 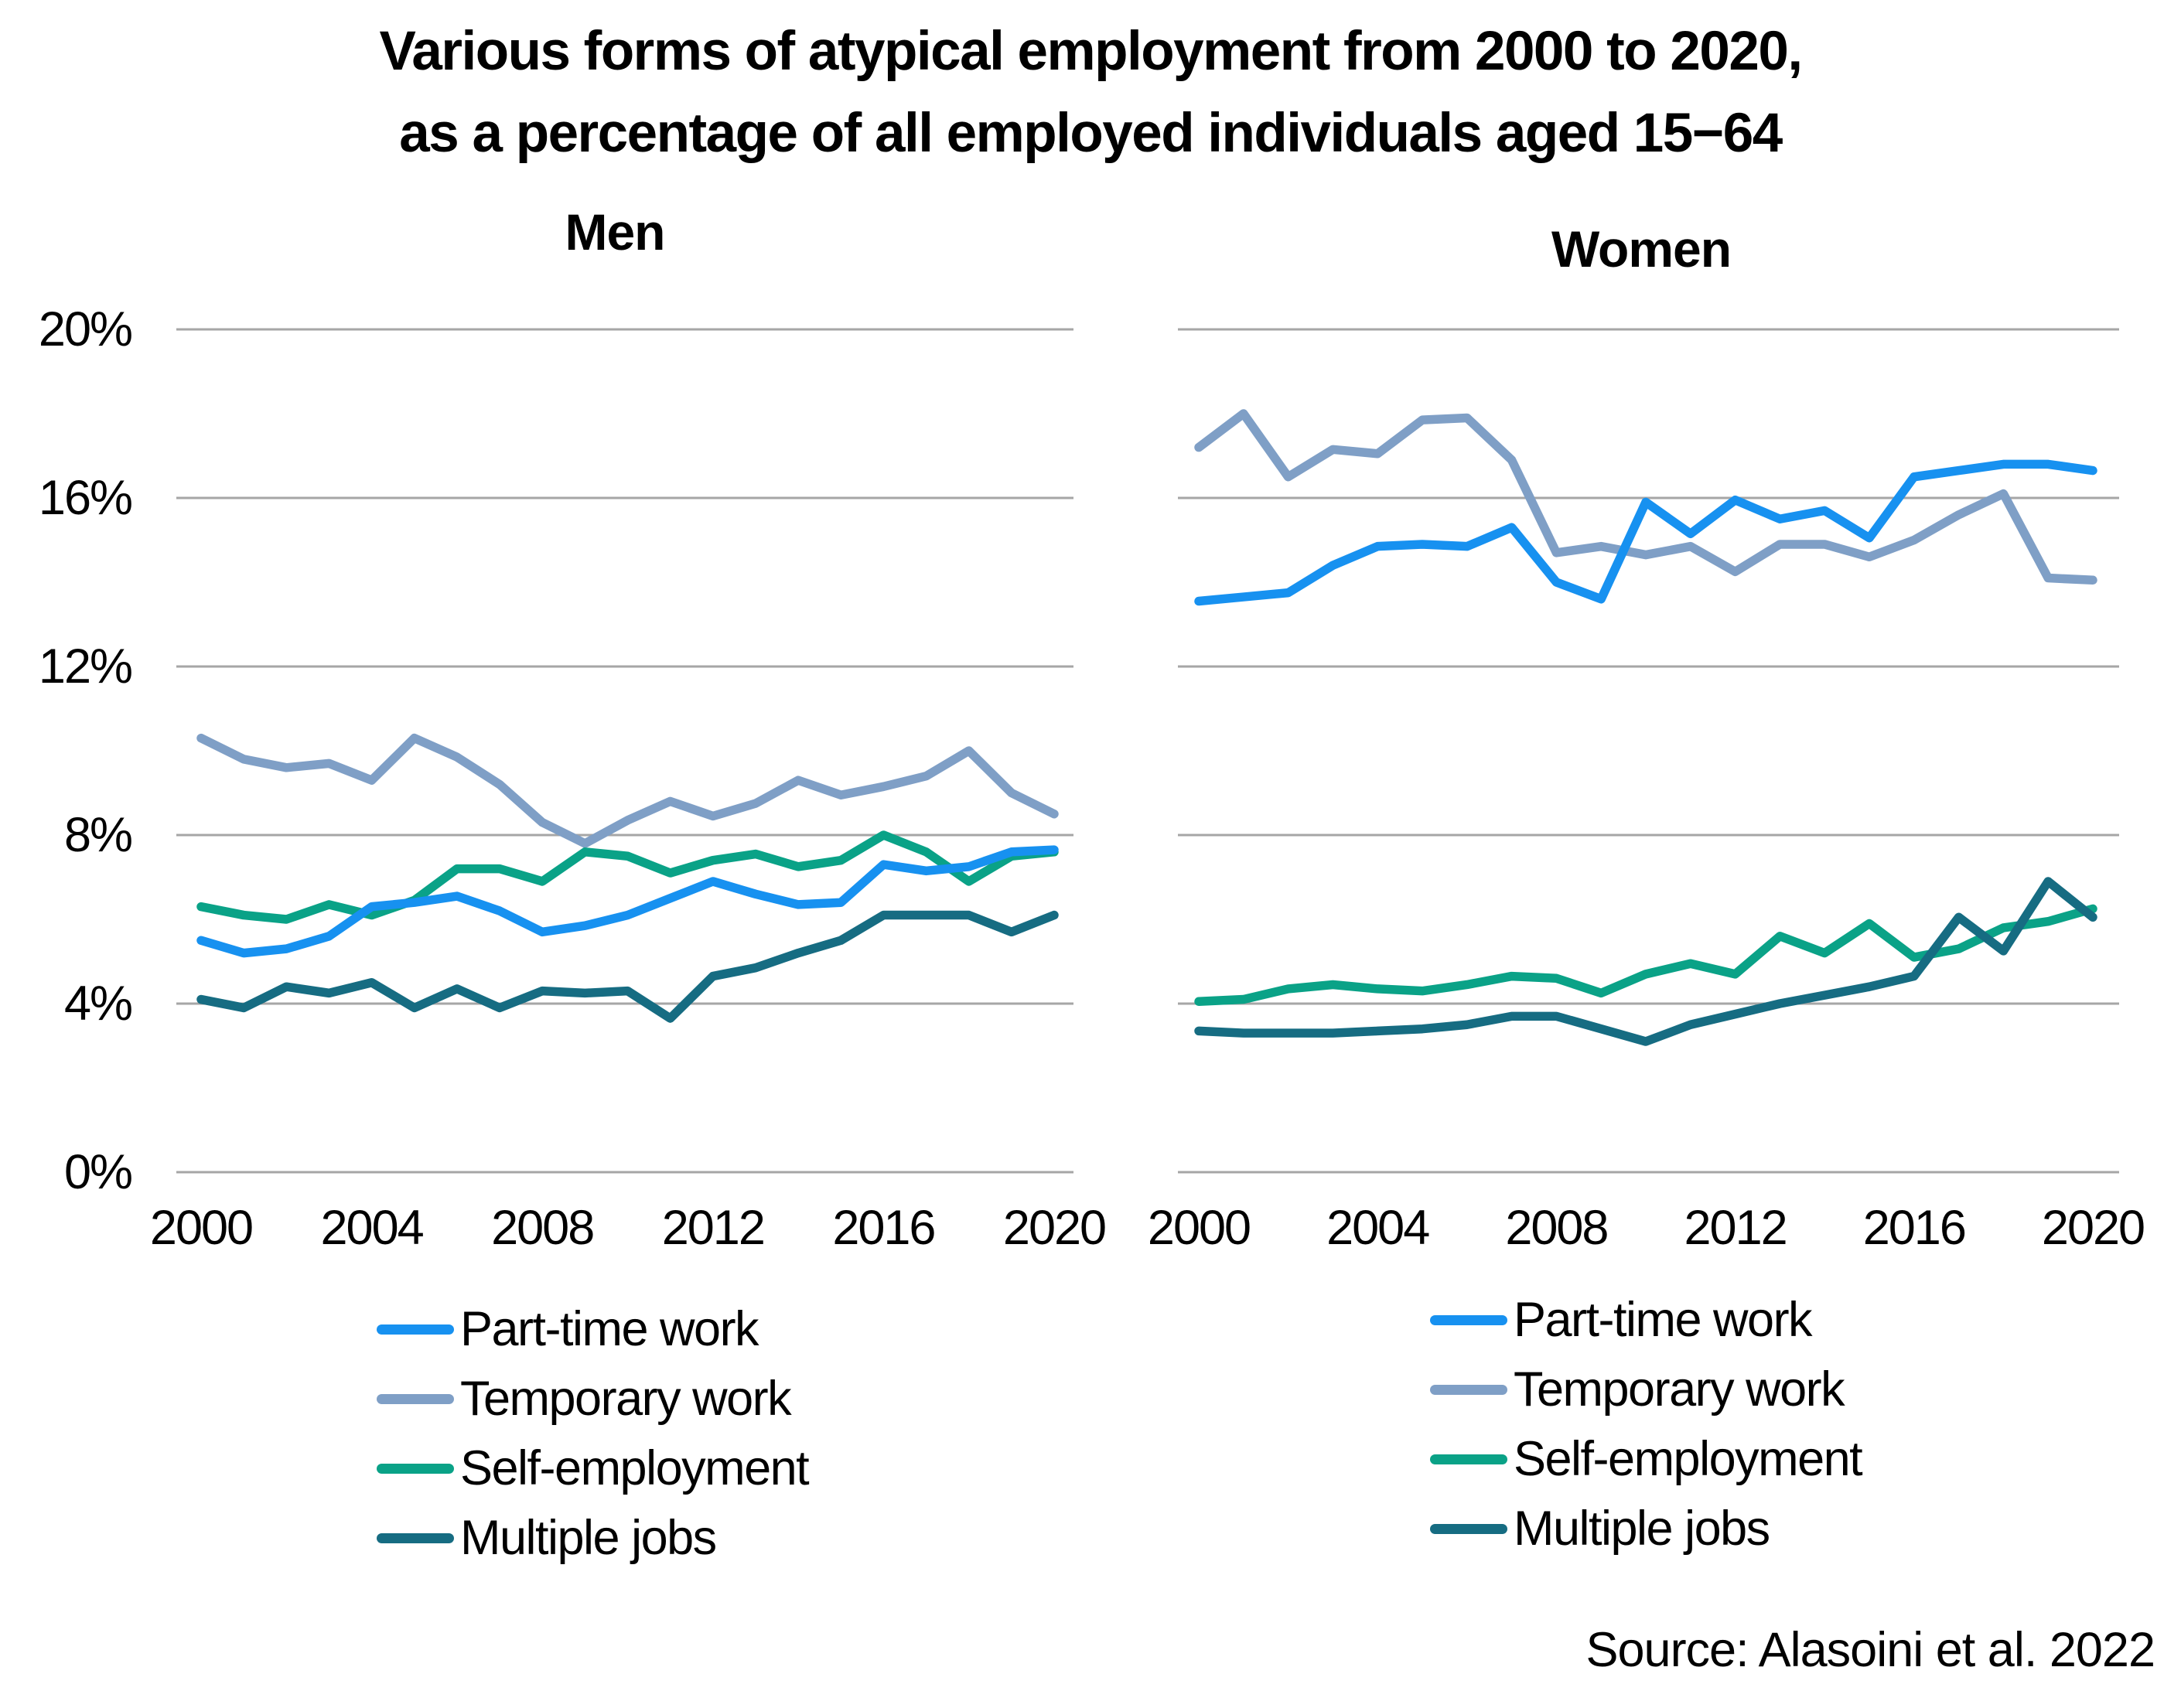 What do you see at coordinates (1641, 249) in the screenshot?
I see `panel-title-women: Women` at bounding box center [1641, 249].